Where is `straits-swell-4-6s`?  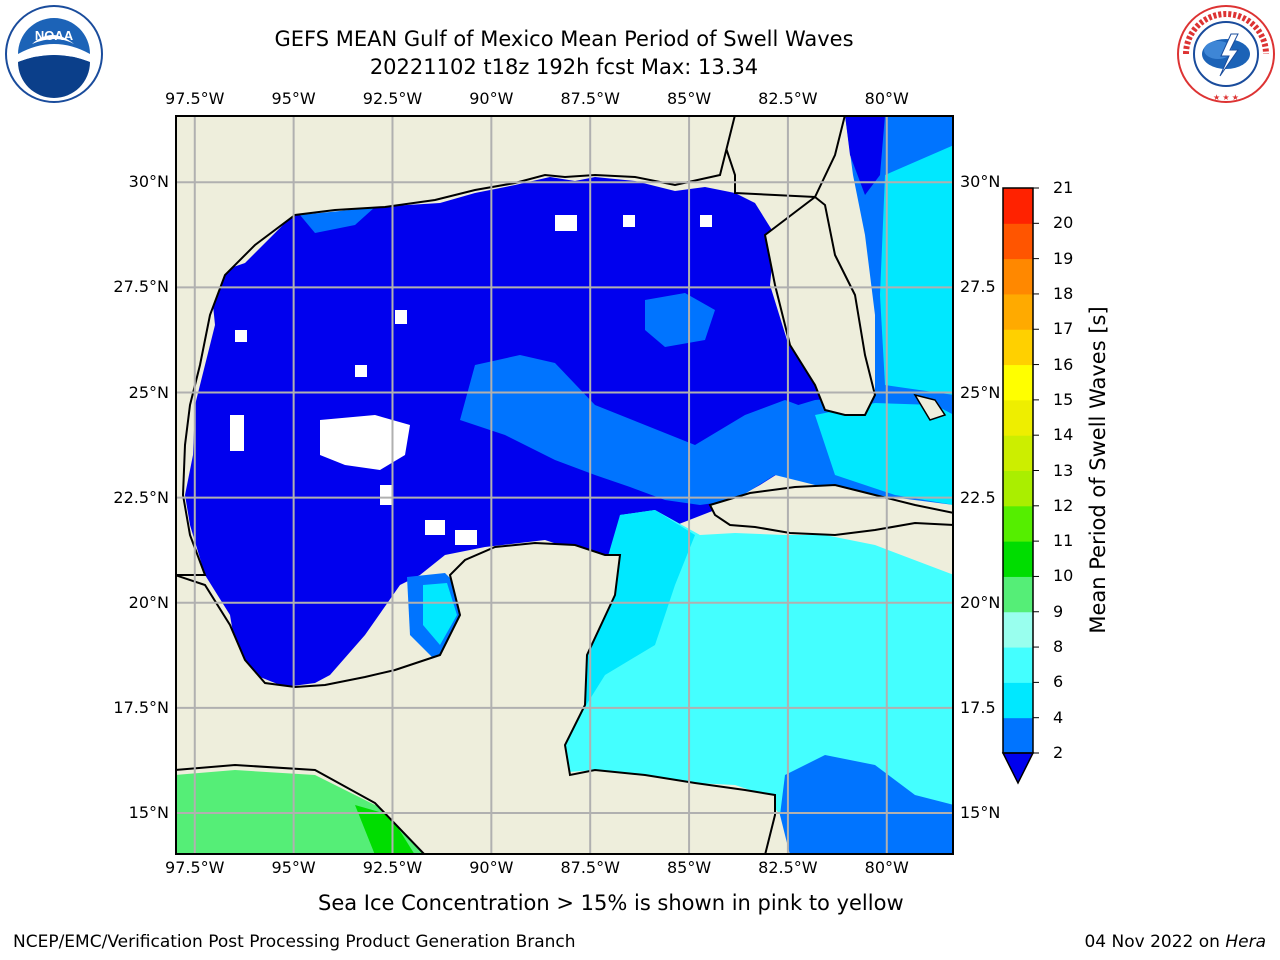 straits-swell-4-6s is located at coordinates (884, 454).